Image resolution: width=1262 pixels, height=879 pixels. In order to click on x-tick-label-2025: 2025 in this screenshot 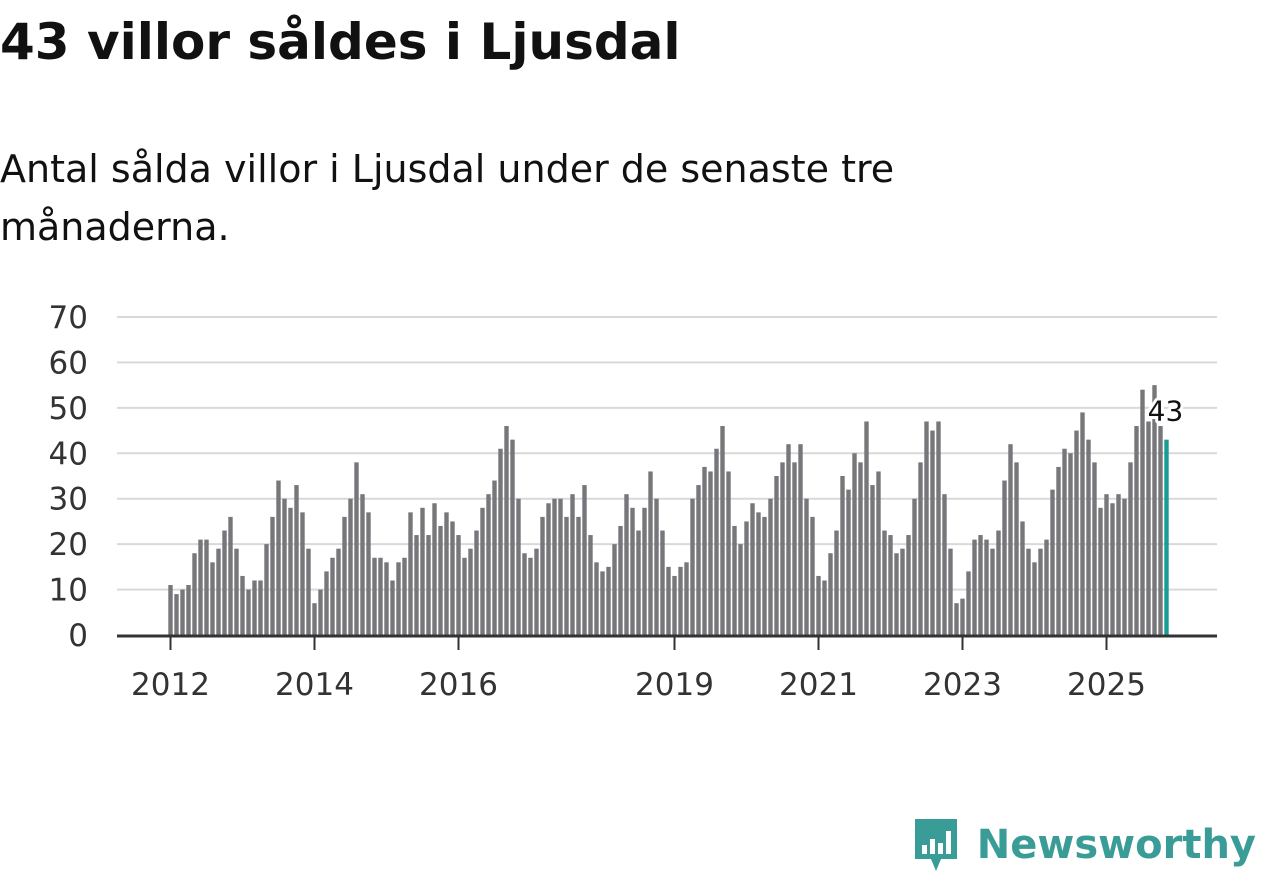, I will do `click(1106, 685)`.